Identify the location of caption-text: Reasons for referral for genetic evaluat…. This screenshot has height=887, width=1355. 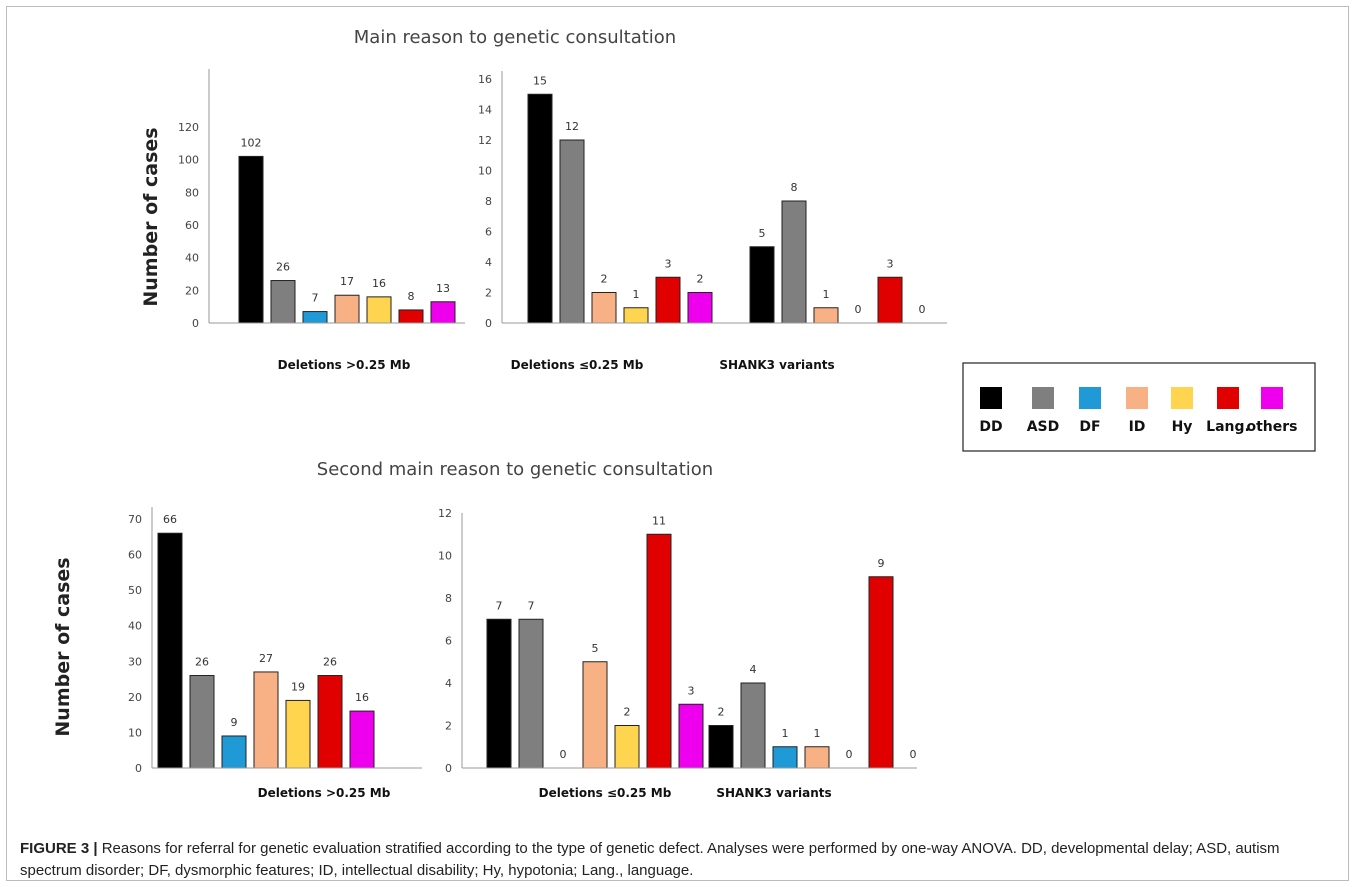
(650, 859).